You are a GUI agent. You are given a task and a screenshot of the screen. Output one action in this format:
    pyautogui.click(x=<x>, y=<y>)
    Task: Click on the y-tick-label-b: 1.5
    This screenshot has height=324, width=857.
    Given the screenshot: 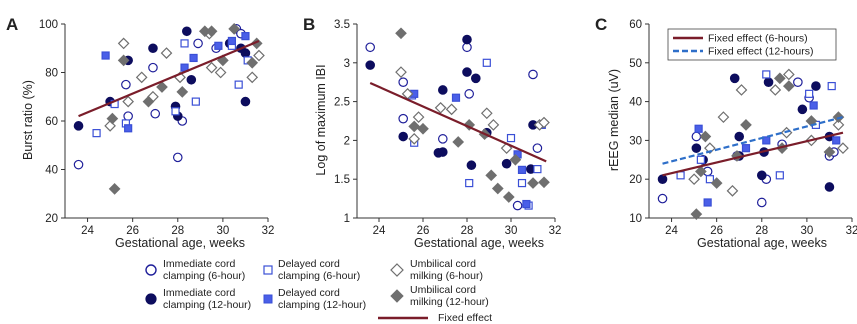 What is the action you would take?
    pyautogui.click(x=342, y=180)
    